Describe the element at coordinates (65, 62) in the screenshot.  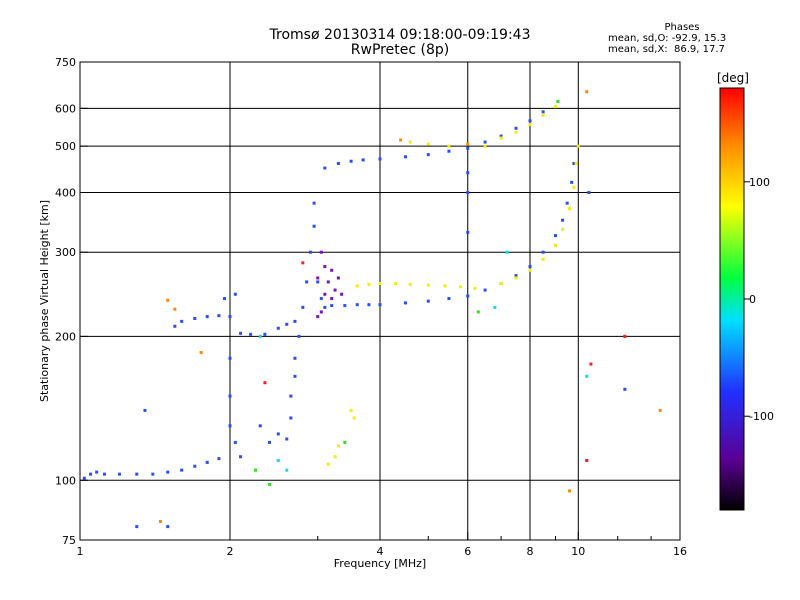
I see `y-tick-label: 750` at that location.